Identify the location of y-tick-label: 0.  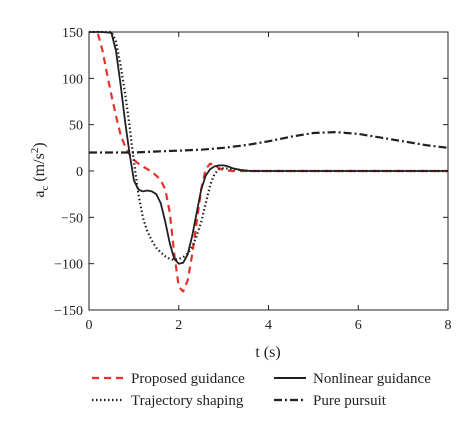
(79, 172).